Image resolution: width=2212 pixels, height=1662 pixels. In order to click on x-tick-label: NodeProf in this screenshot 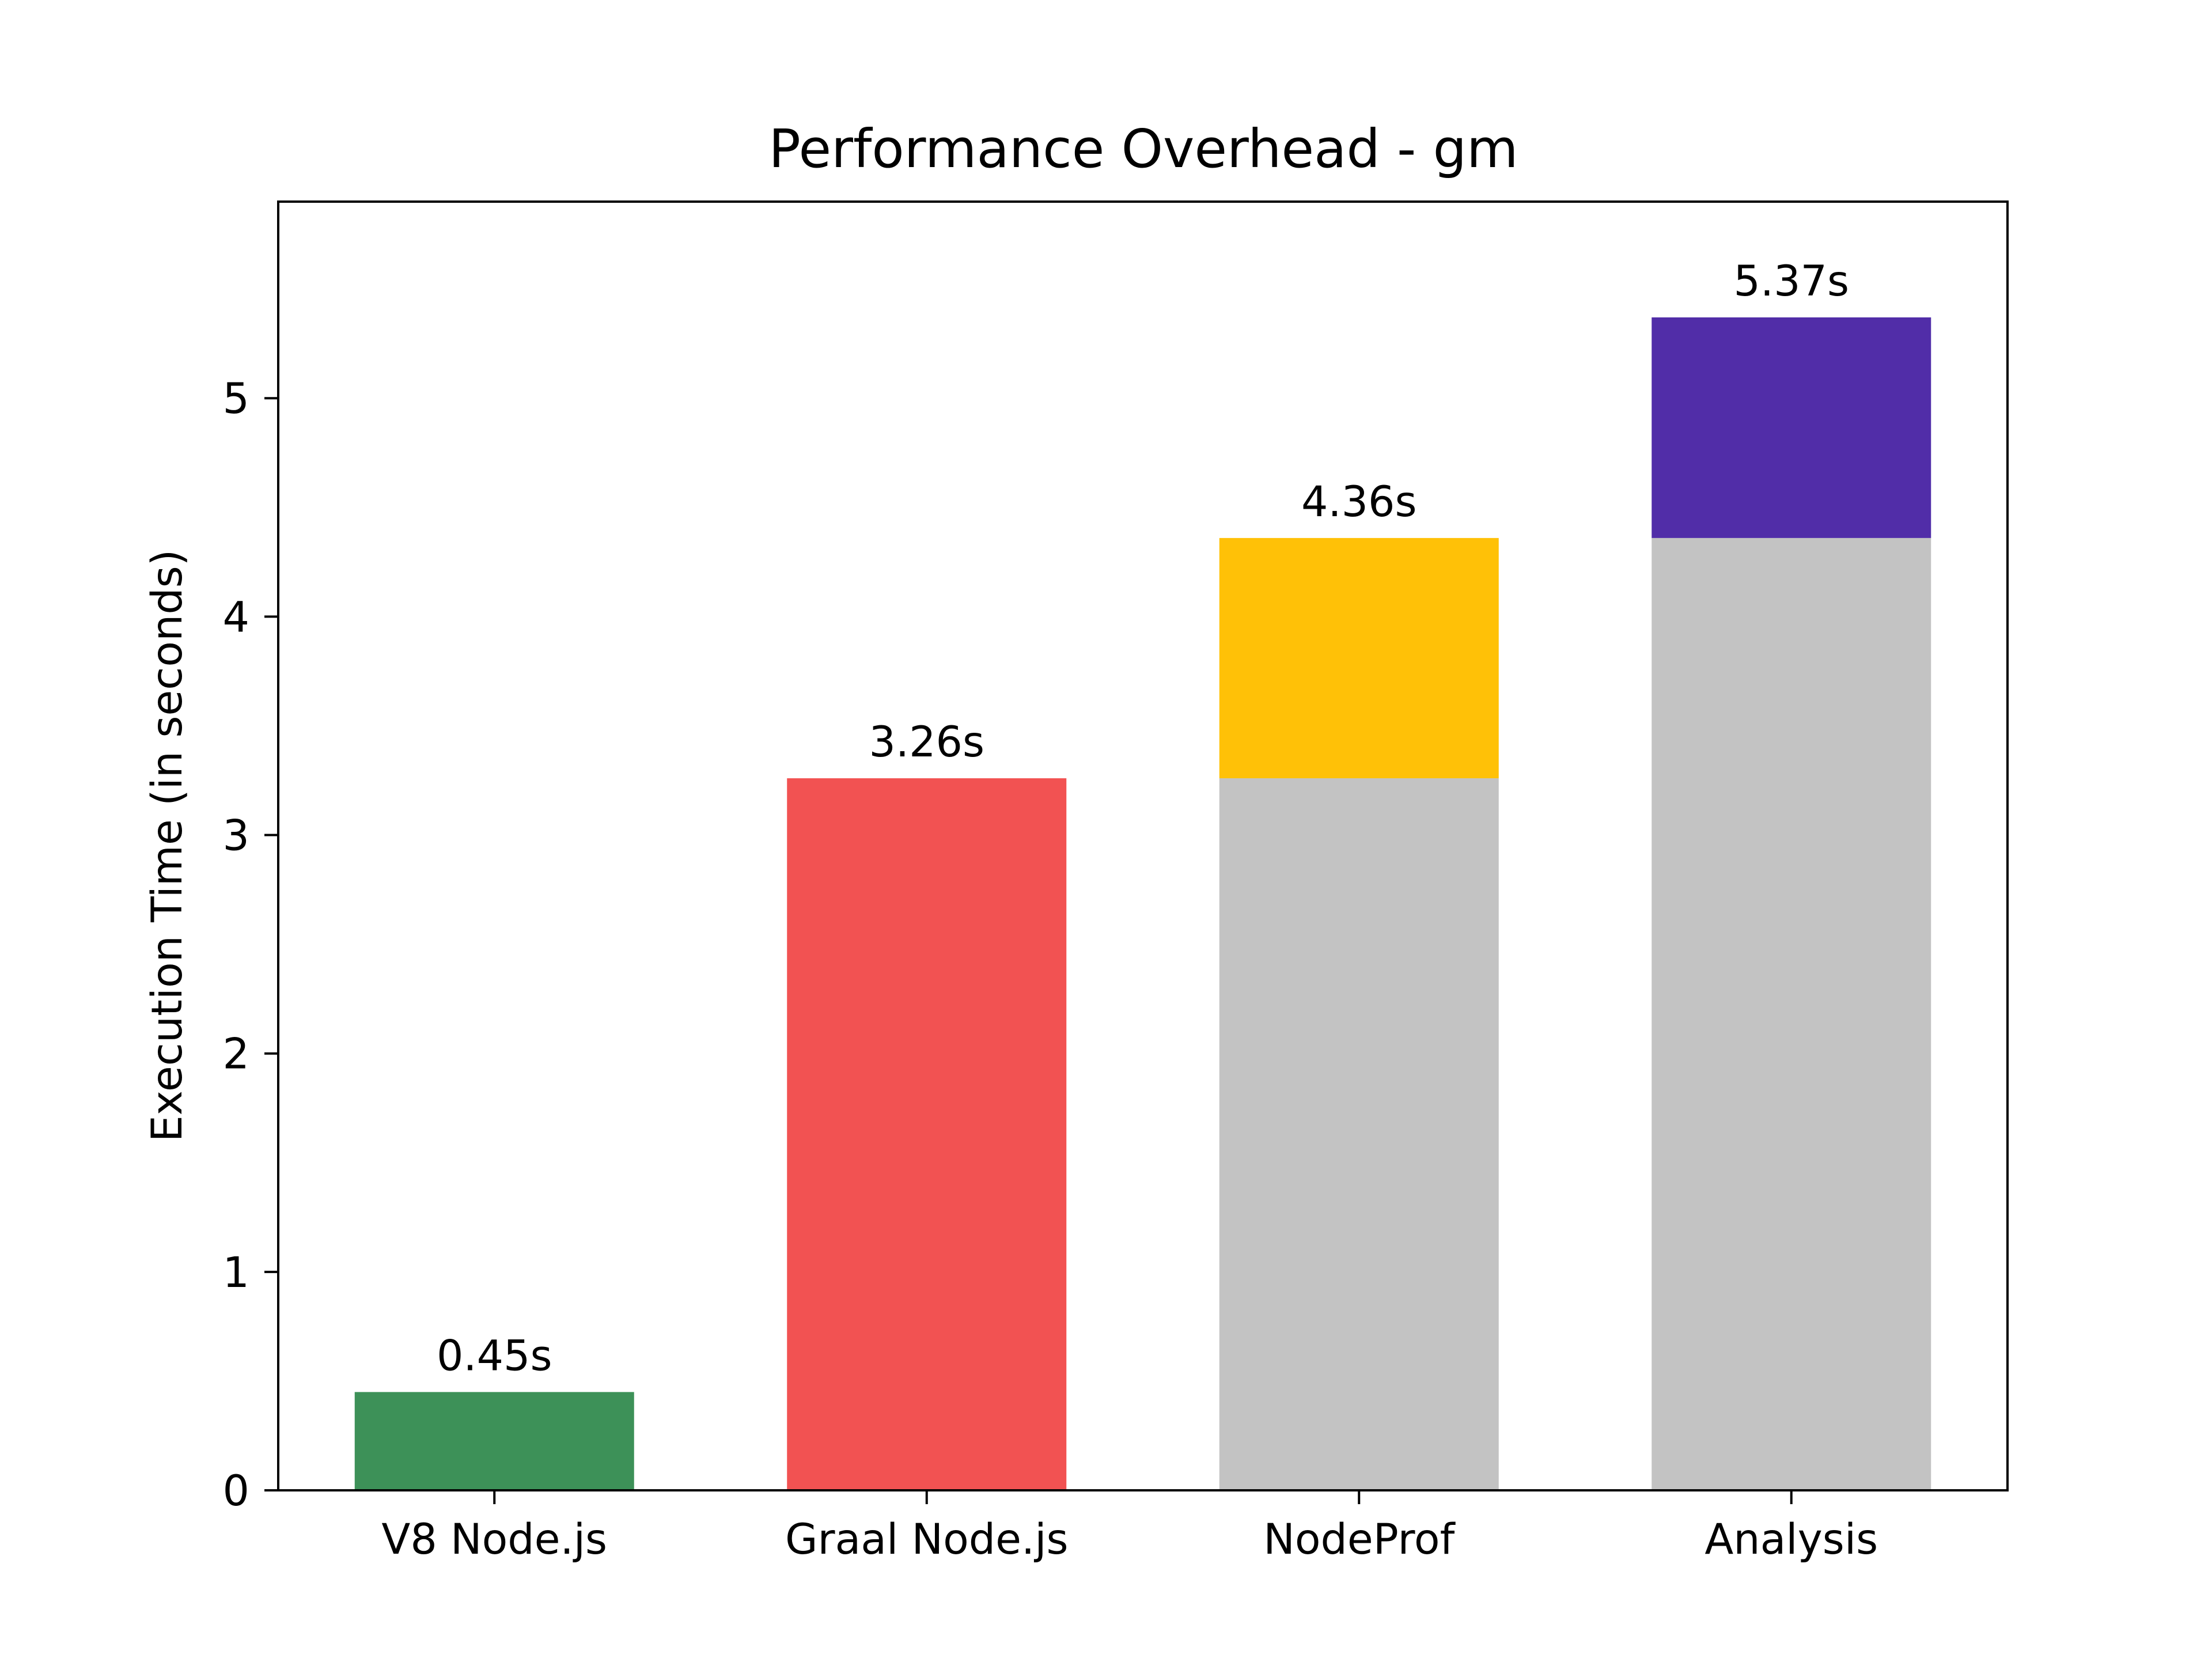, I will do `click(1359, 1539)`.